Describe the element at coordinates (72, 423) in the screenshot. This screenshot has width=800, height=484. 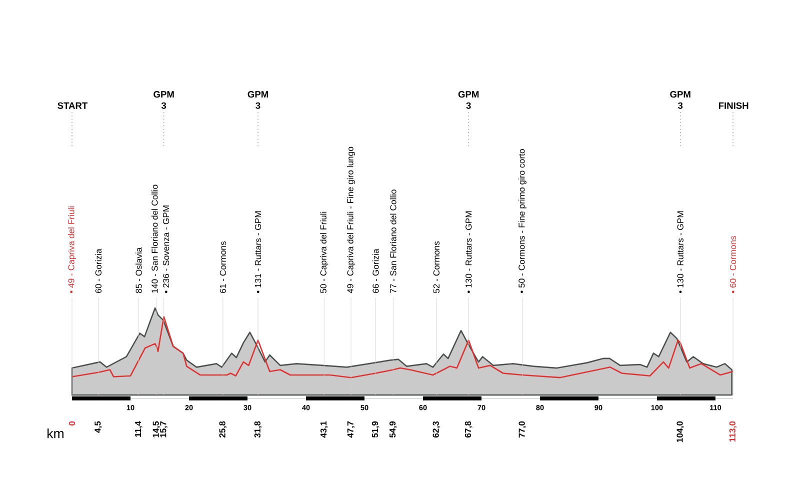
I see `x-tick-label: 0` at that location.